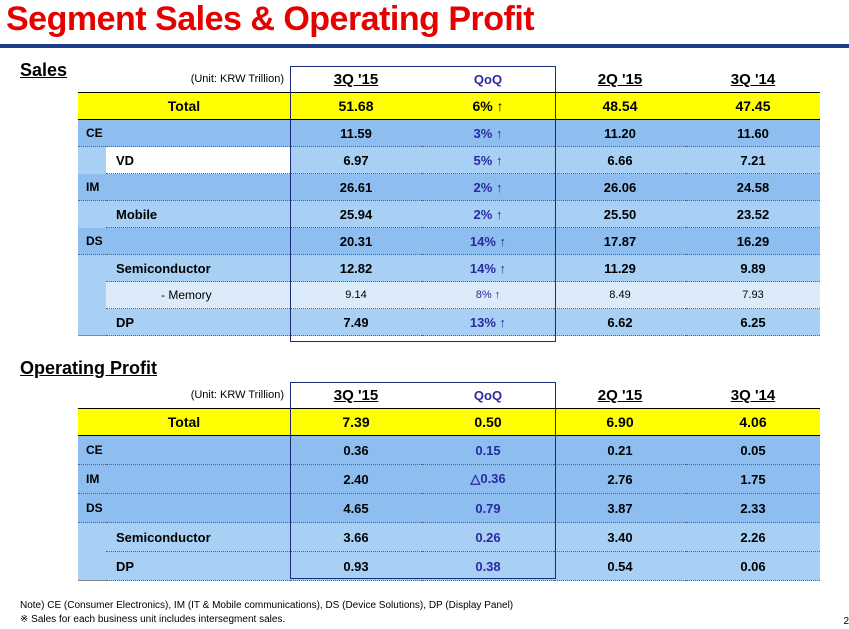 This screenshot has width=849, height=629. Describe the element at coordinates (198, 295) in the screenshot. I see `row-label: - Memory` at that location.